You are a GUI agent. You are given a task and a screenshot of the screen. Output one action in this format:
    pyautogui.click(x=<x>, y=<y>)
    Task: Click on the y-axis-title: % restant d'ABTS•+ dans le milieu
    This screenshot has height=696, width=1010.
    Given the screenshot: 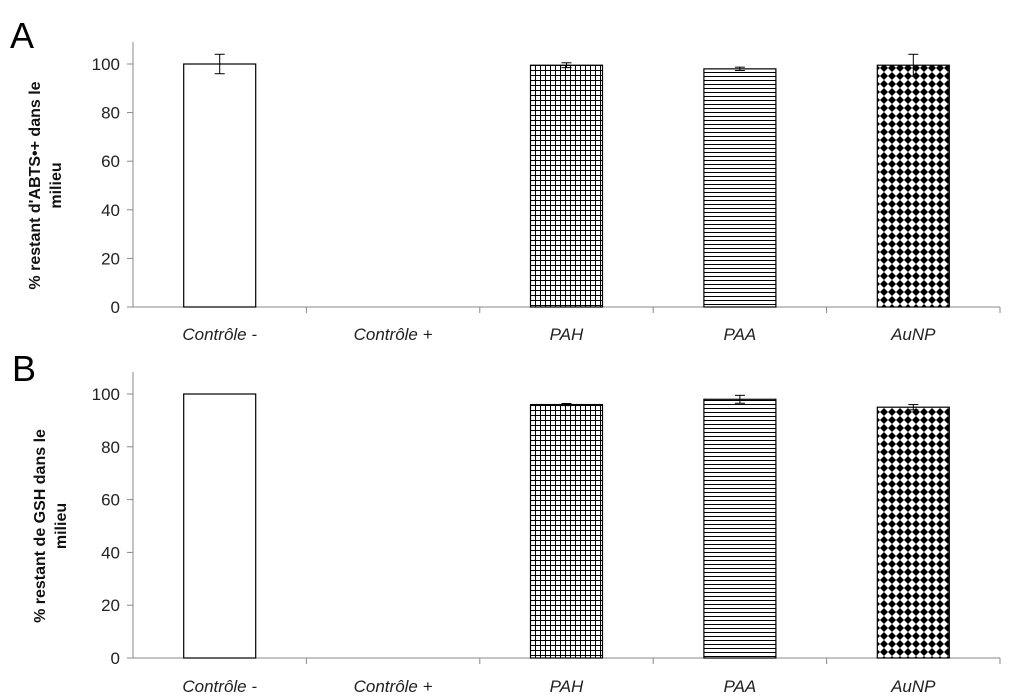 What is the action you would take?
    pyautogui.click(x=46, y=185)
    